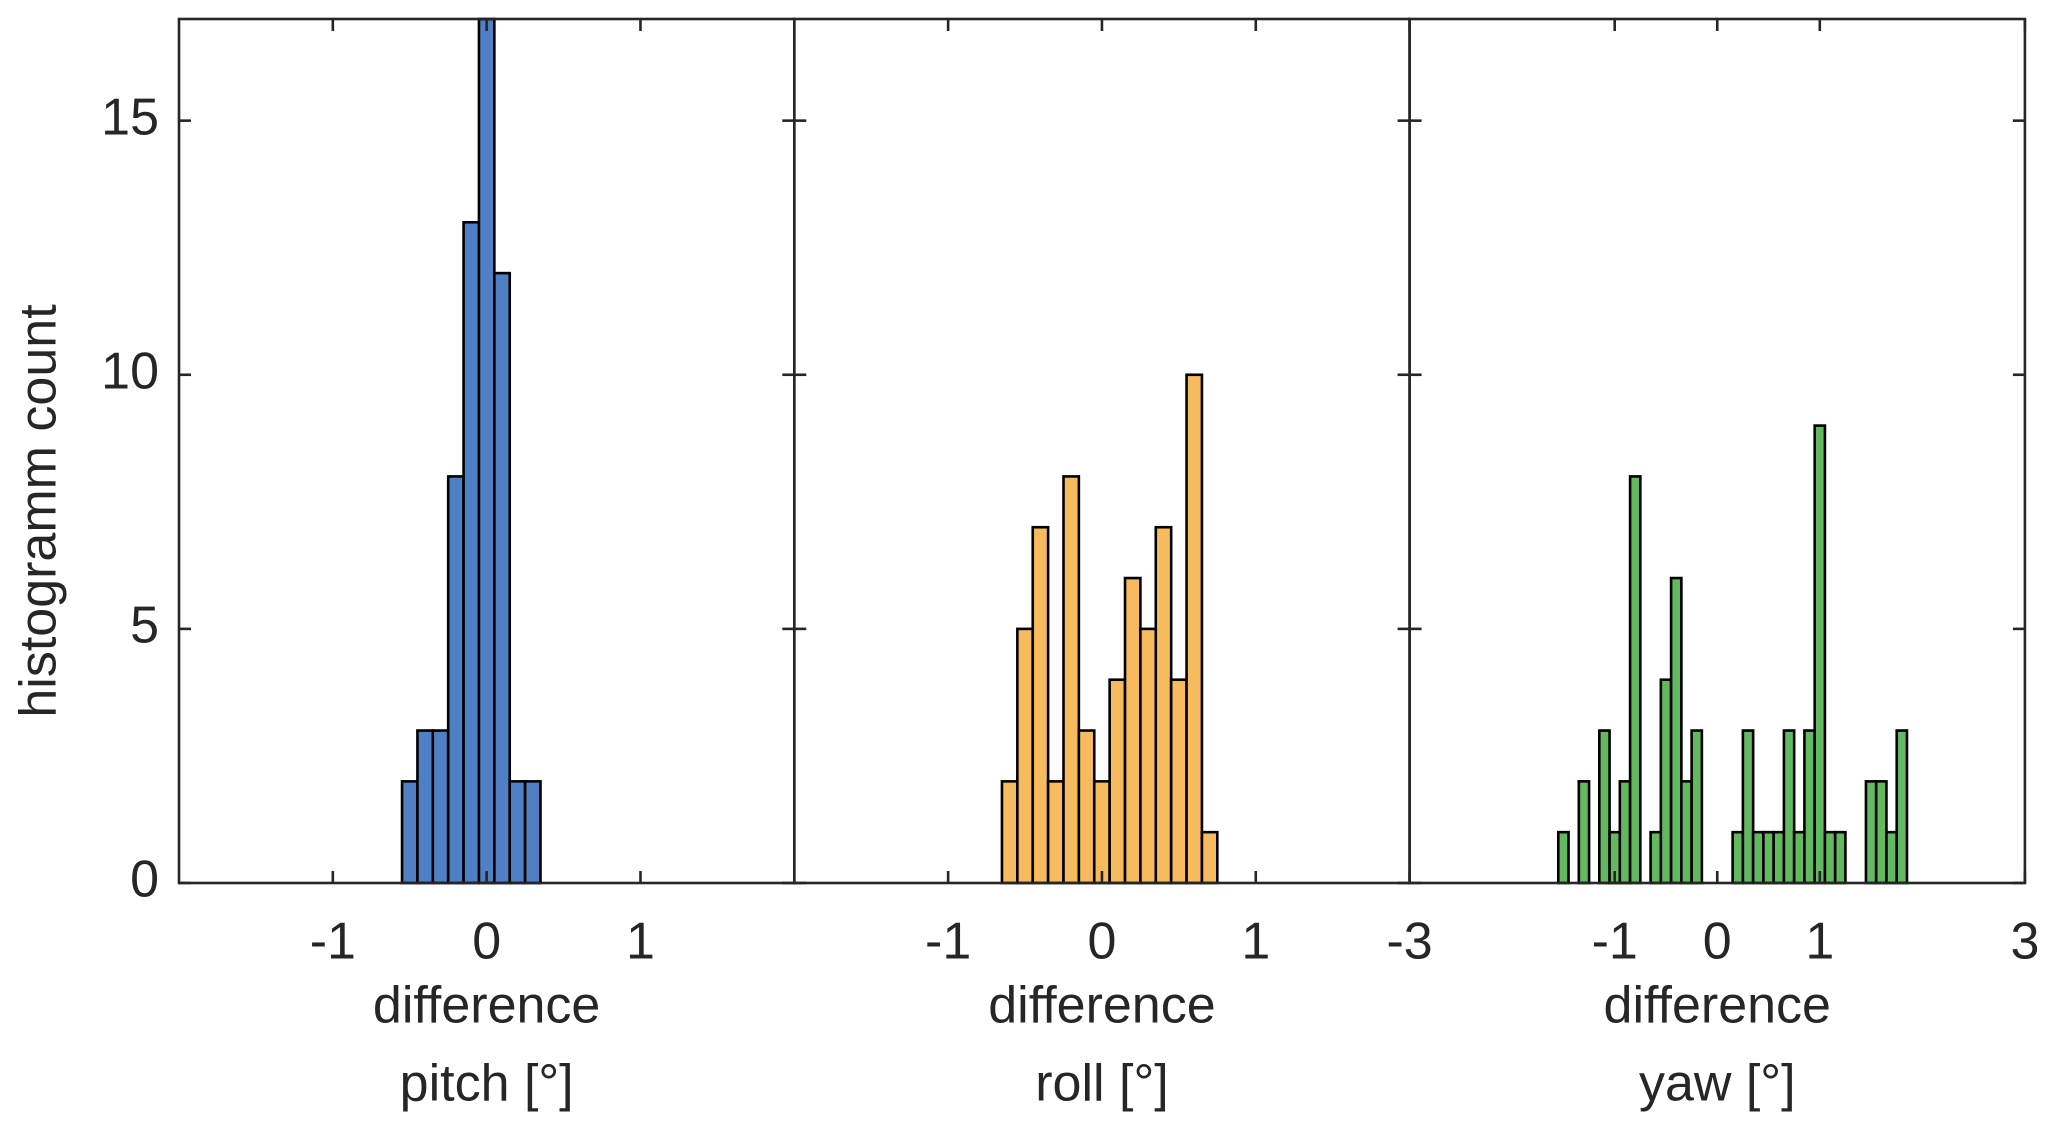  What do you see at coordinates (487, 1084) in the screenshot?
I see `x-axis-label: pitch [°]` at bounding box center [487, 1084].